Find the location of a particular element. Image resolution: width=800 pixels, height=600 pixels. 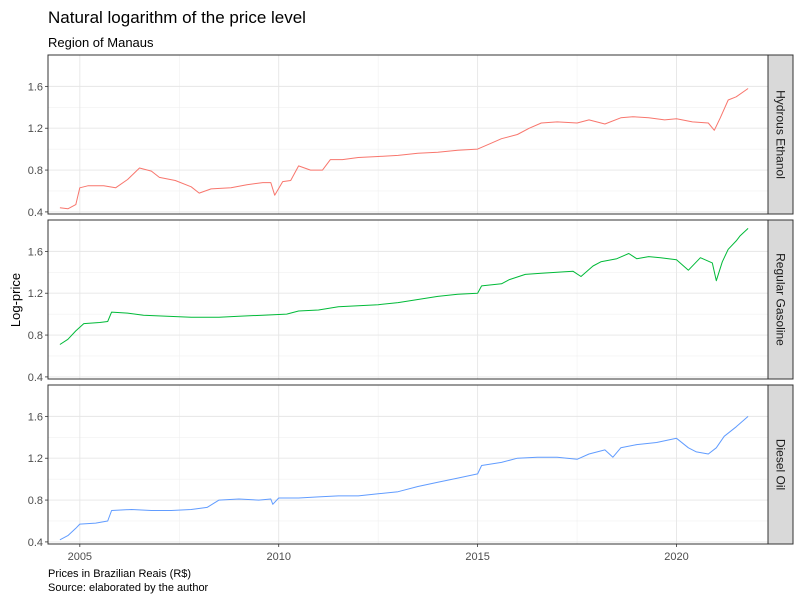

facet-strip-label: Hydrous Ethanol is located at coordinates (781, 134).